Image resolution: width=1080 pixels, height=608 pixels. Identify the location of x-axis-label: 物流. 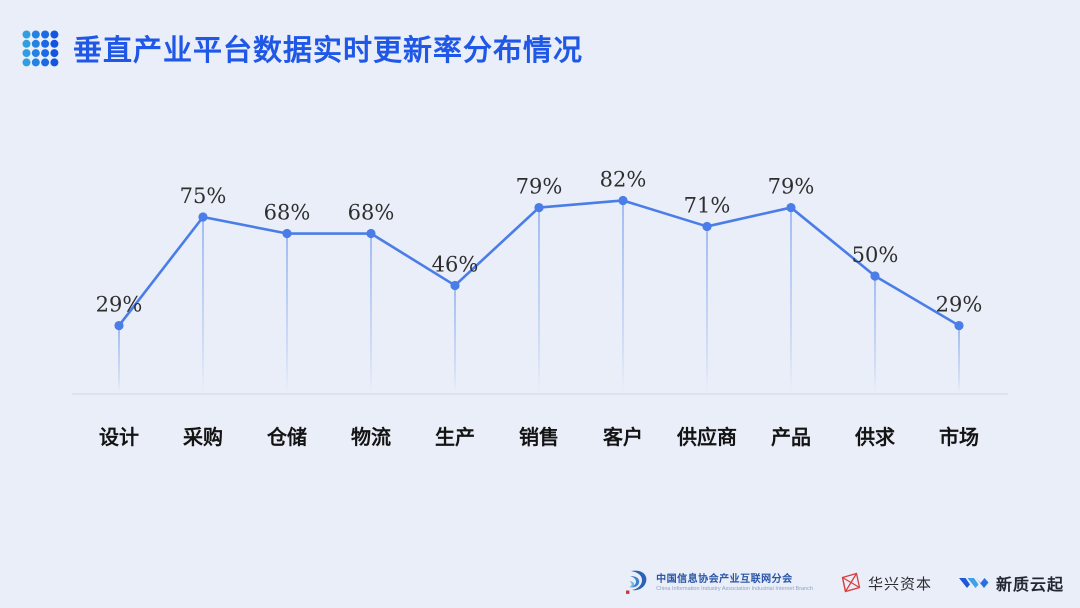
(371, 437).